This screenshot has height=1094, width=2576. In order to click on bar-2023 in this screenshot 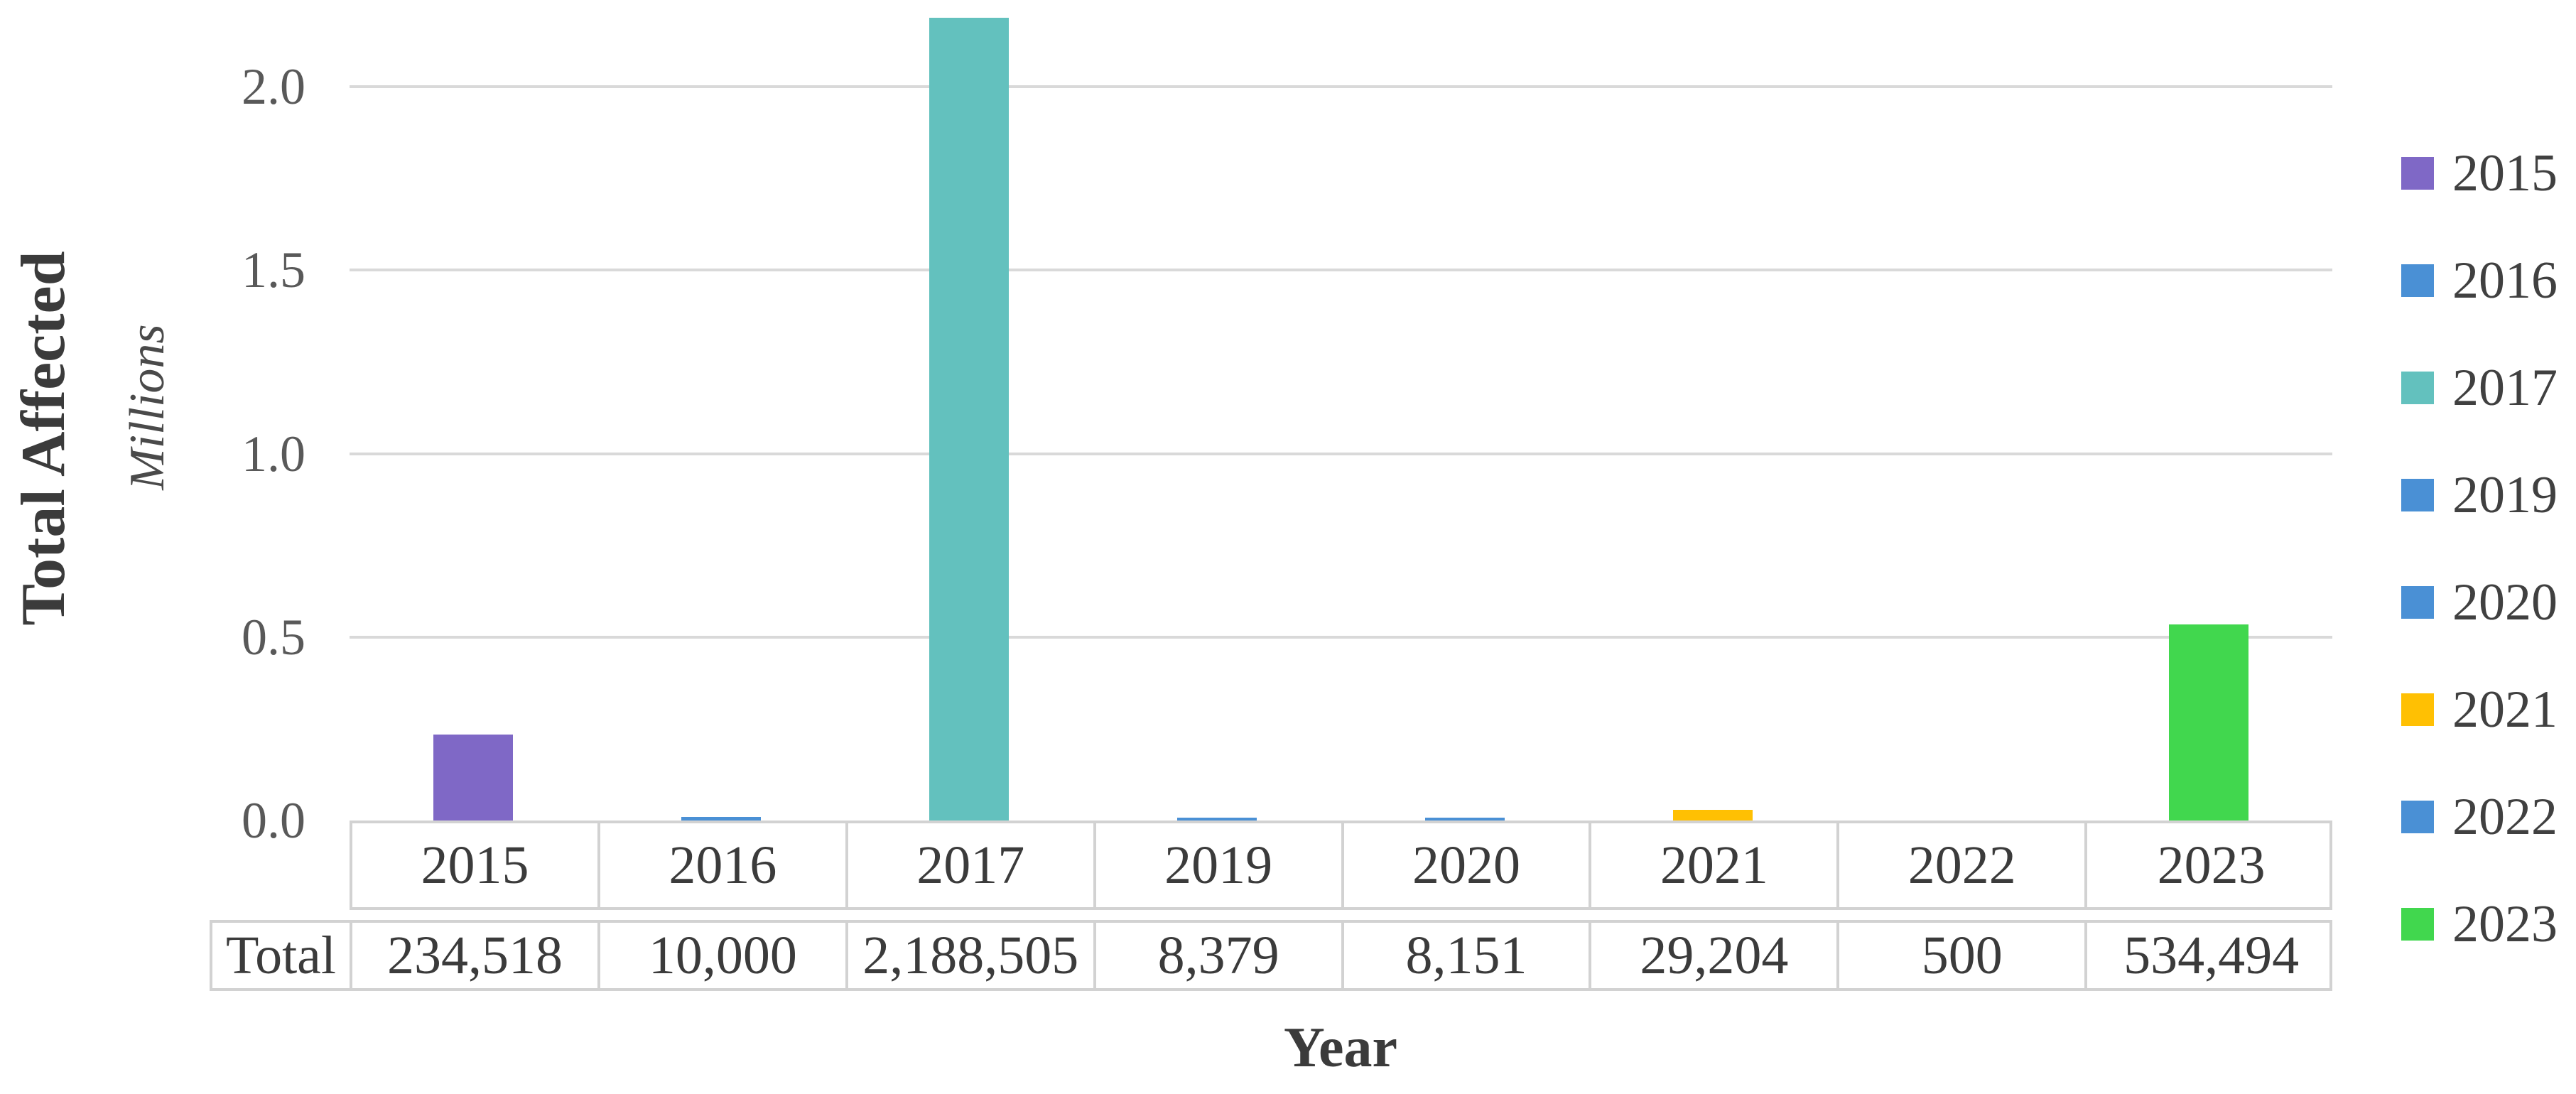, I will do `click(2208, 722)`.